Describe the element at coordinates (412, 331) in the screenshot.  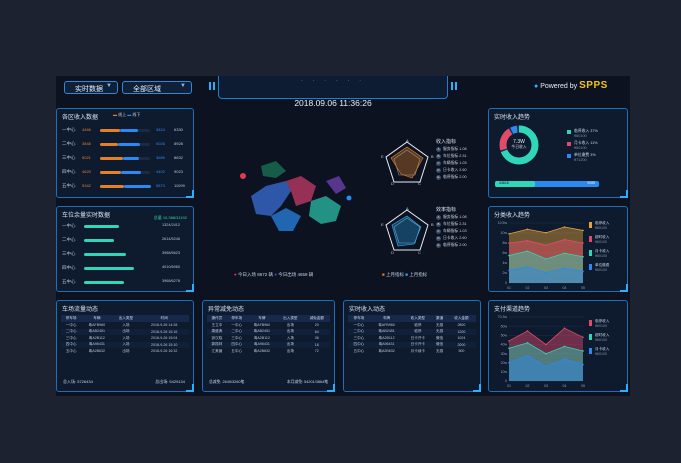
I see `table-row: 二中心 粤AB2451 临停 无感 1200` at that location.